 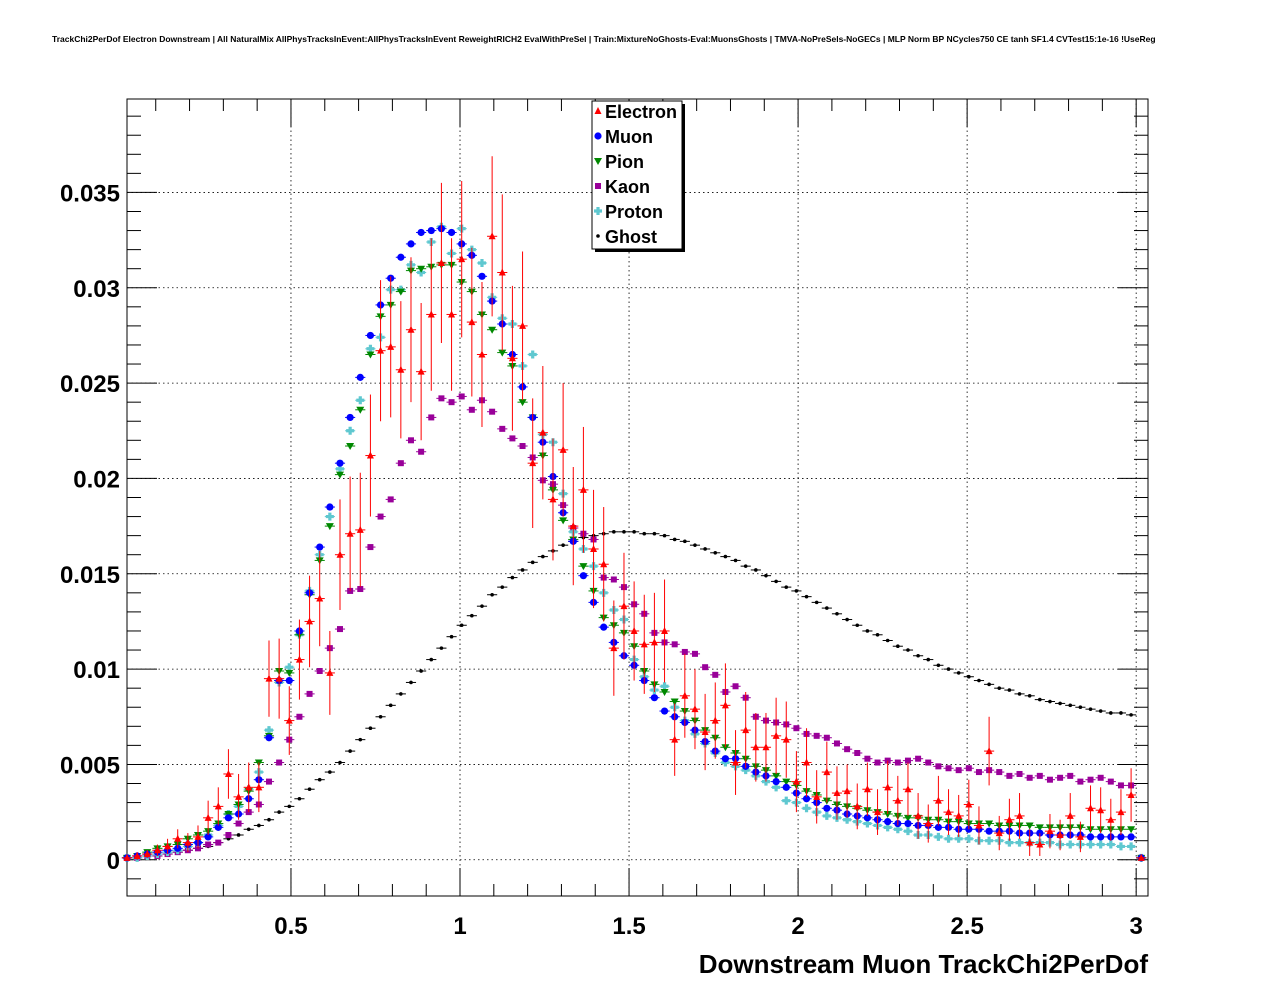 I want to click on y-tick-label: 0.01, so click(x=96, y=670).